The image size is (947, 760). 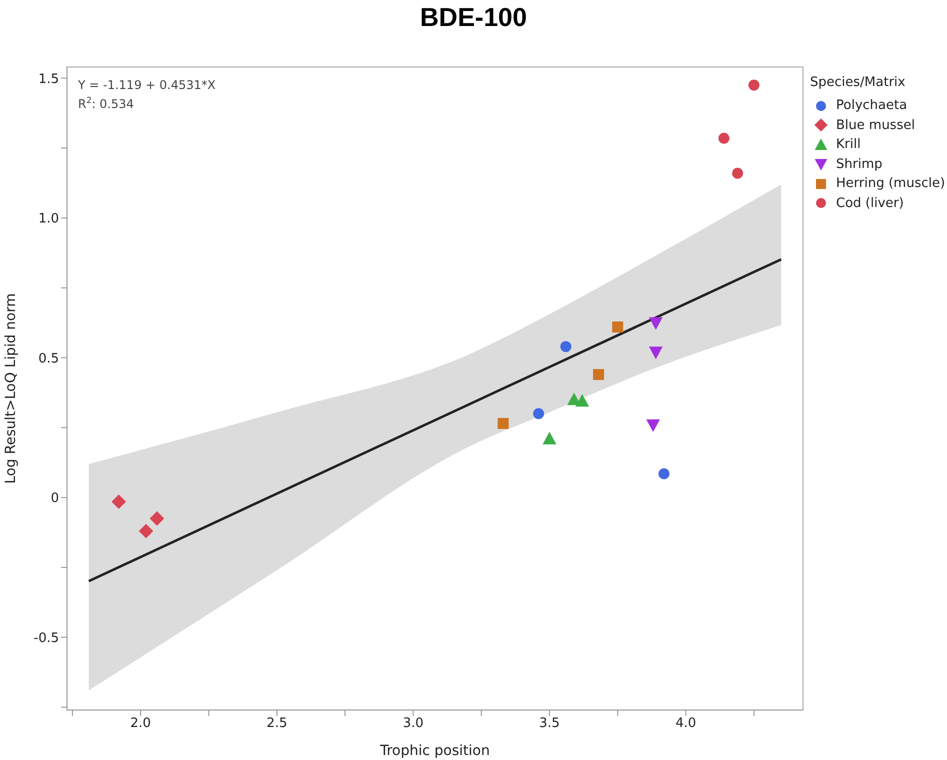 What do you see at coordinates (10, 388) in the screenshot?
I see `y-axis-title: Log Result>LoQ Lipid norm` at bounding box center [10, 388].